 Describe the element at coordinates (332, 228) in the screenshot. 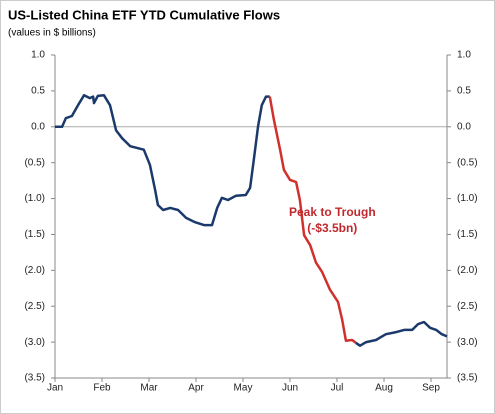

I see `annotation: (-$3.5bn)` at that location.